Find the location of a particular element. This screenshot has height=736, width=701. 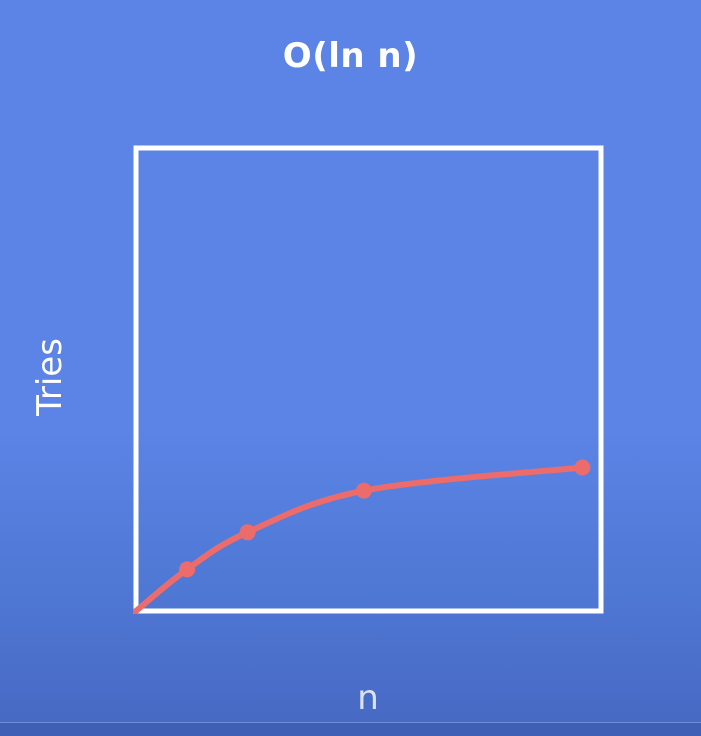

chart-title: O(ln n) is located at coordinates (350, 56).